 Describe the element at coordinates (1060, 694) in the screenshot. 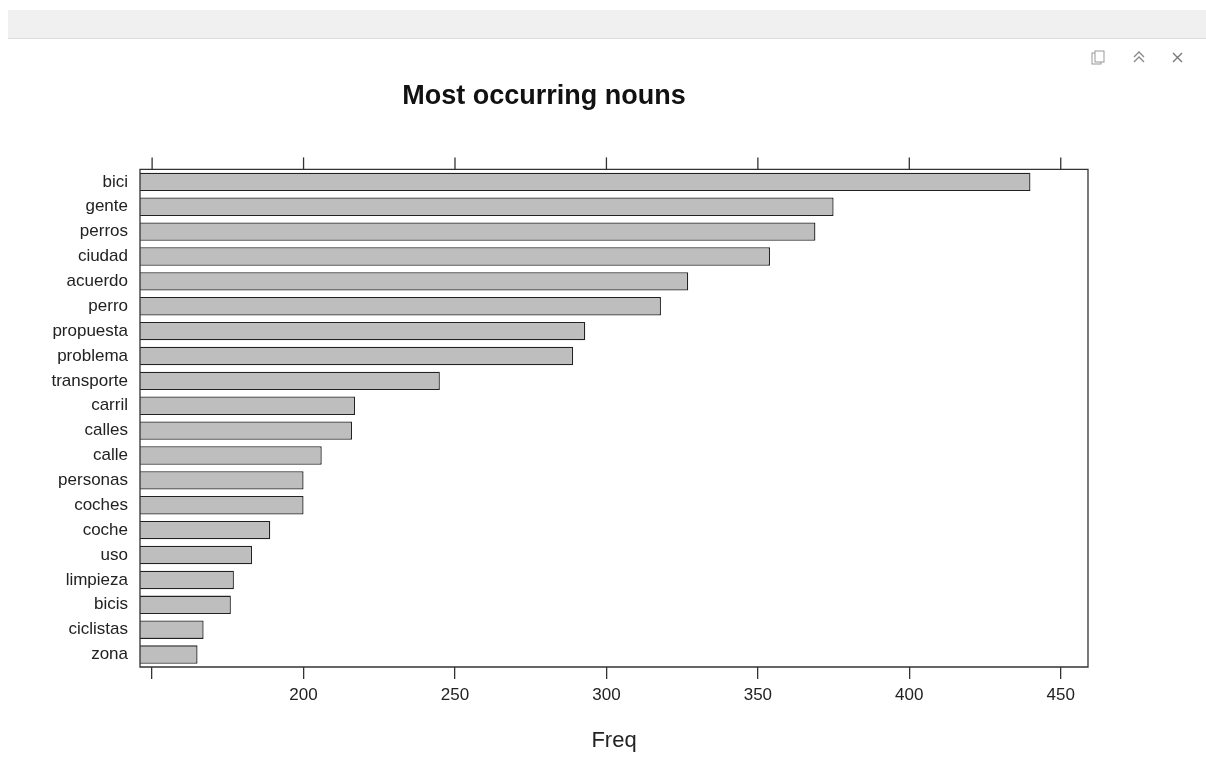

I see `x-tick-label: 450` at that location.